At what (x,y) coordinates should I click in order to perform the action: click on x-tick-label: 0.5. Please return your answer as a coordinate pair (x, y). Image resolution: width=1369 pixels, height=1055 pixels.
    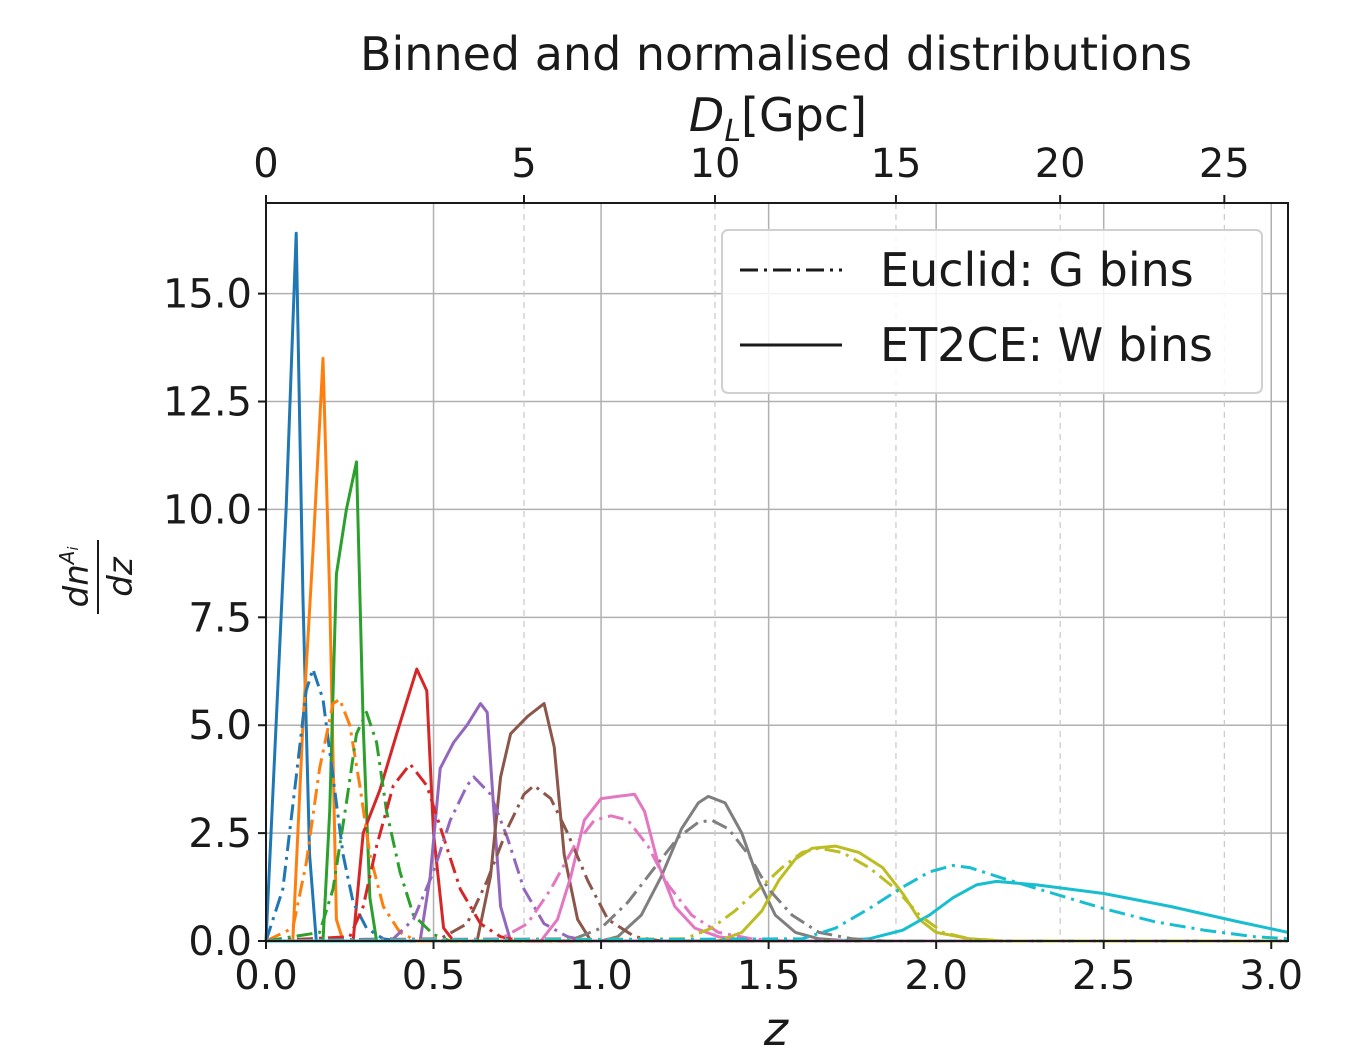
    Looking at the image, I should click on (434, 976).